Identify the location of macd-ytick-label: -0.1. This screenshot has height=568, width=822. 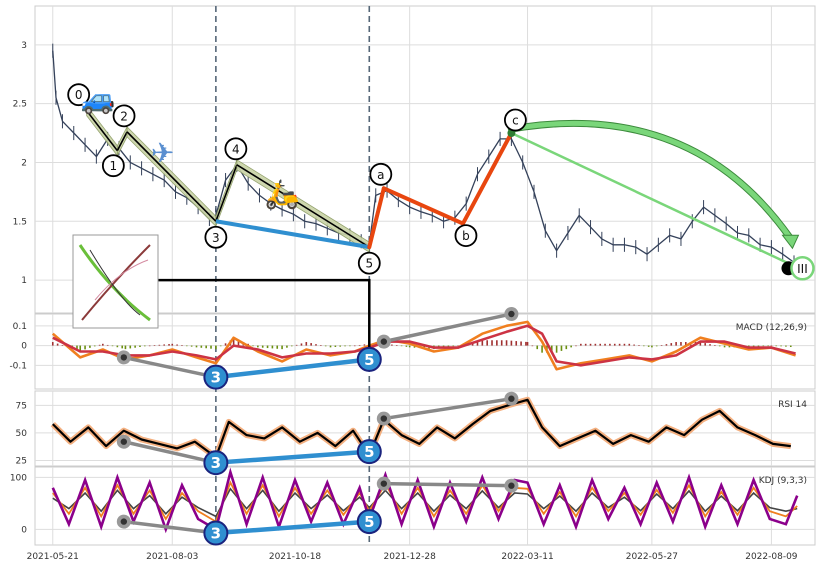
(18, 366).